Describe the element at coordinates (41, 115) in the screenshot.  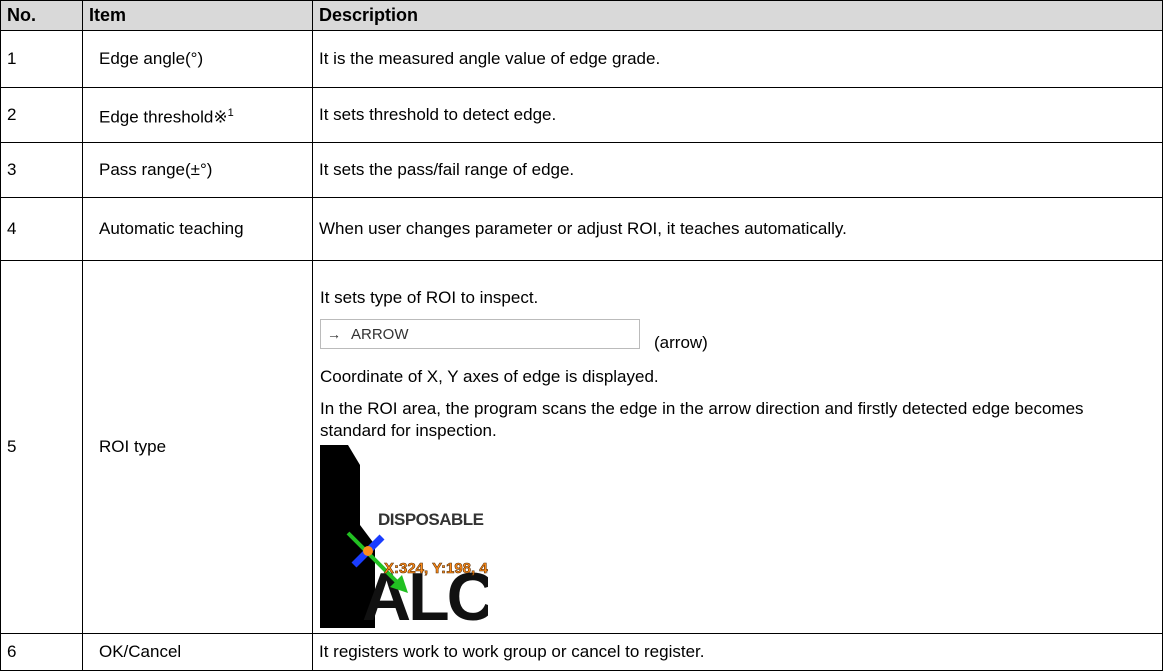
I see `cell-no: 2` at that location.